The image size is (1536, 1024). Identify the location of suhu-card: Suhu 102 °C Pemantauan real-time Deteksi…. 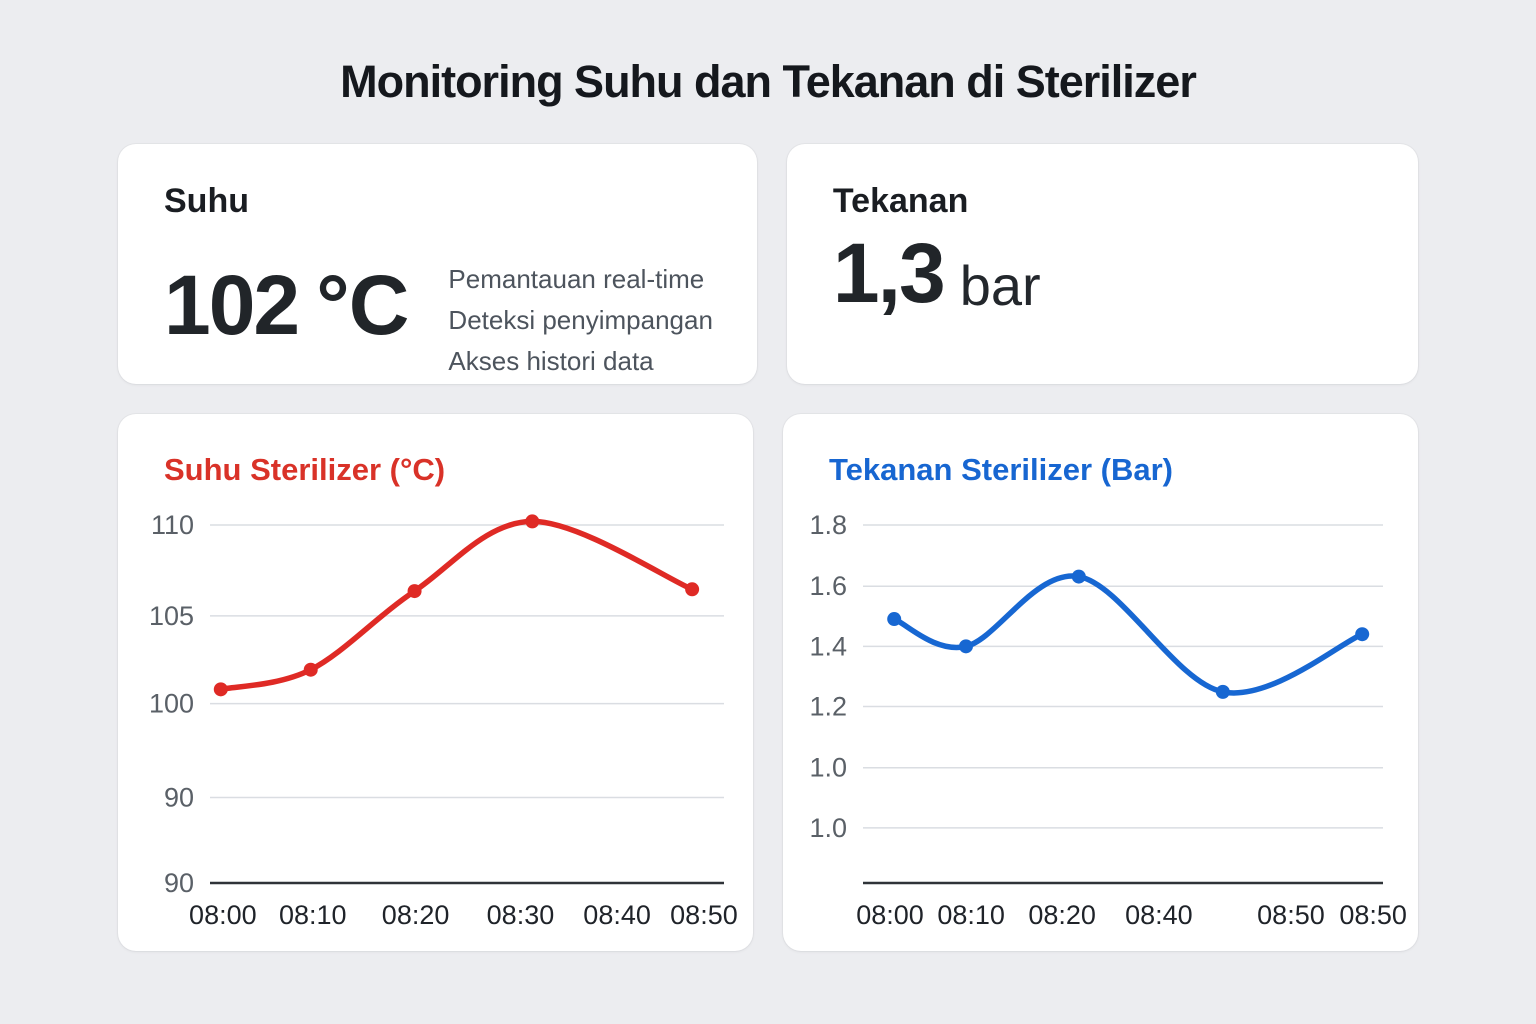
(437, 264).